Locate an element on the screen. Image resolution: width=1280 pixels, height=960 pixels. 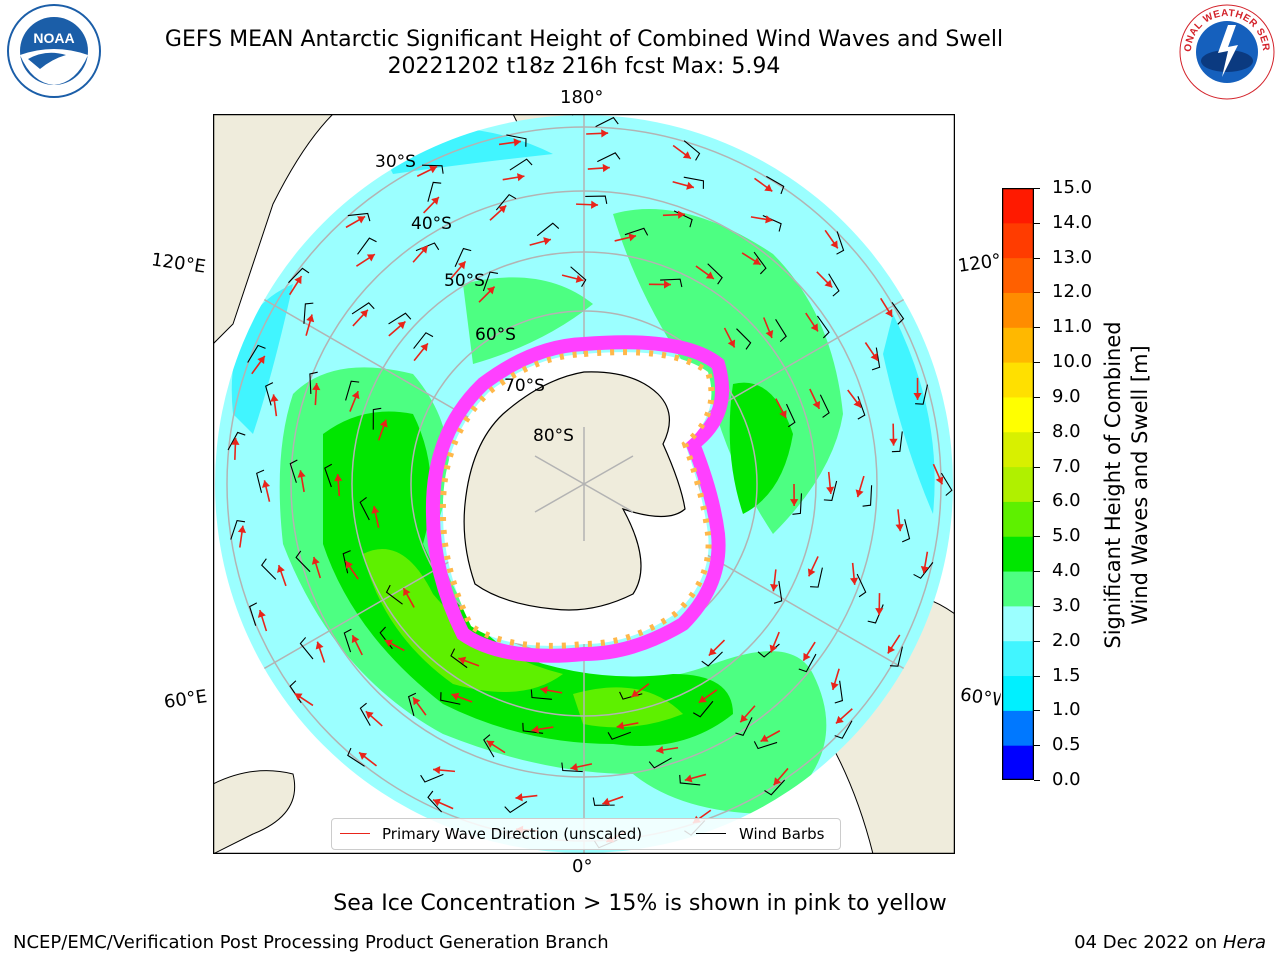
colorbar-frame is located at coordinates (1018, 484).